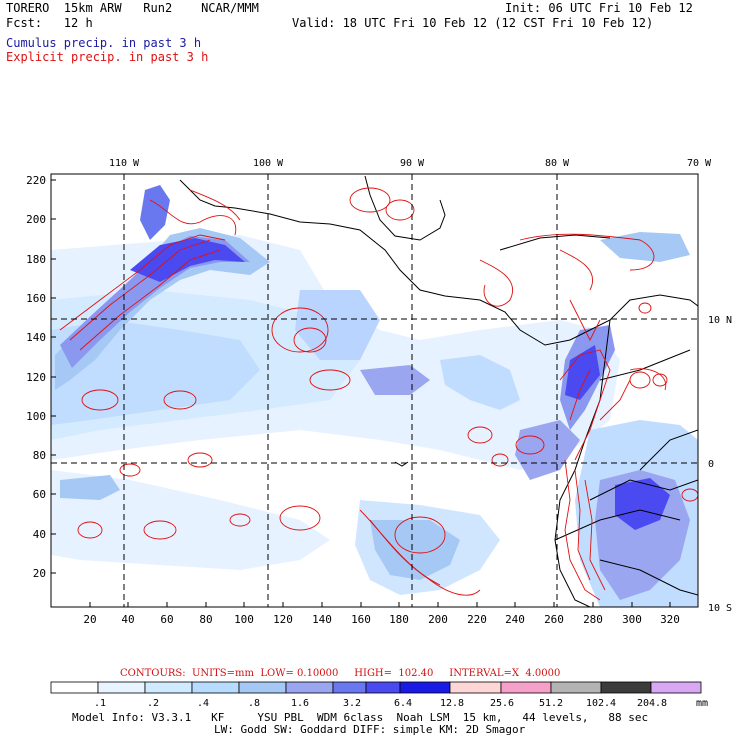 This screenshot has height=740, width=740. I want to click on colorbar-label: .1, so click(100, 703).